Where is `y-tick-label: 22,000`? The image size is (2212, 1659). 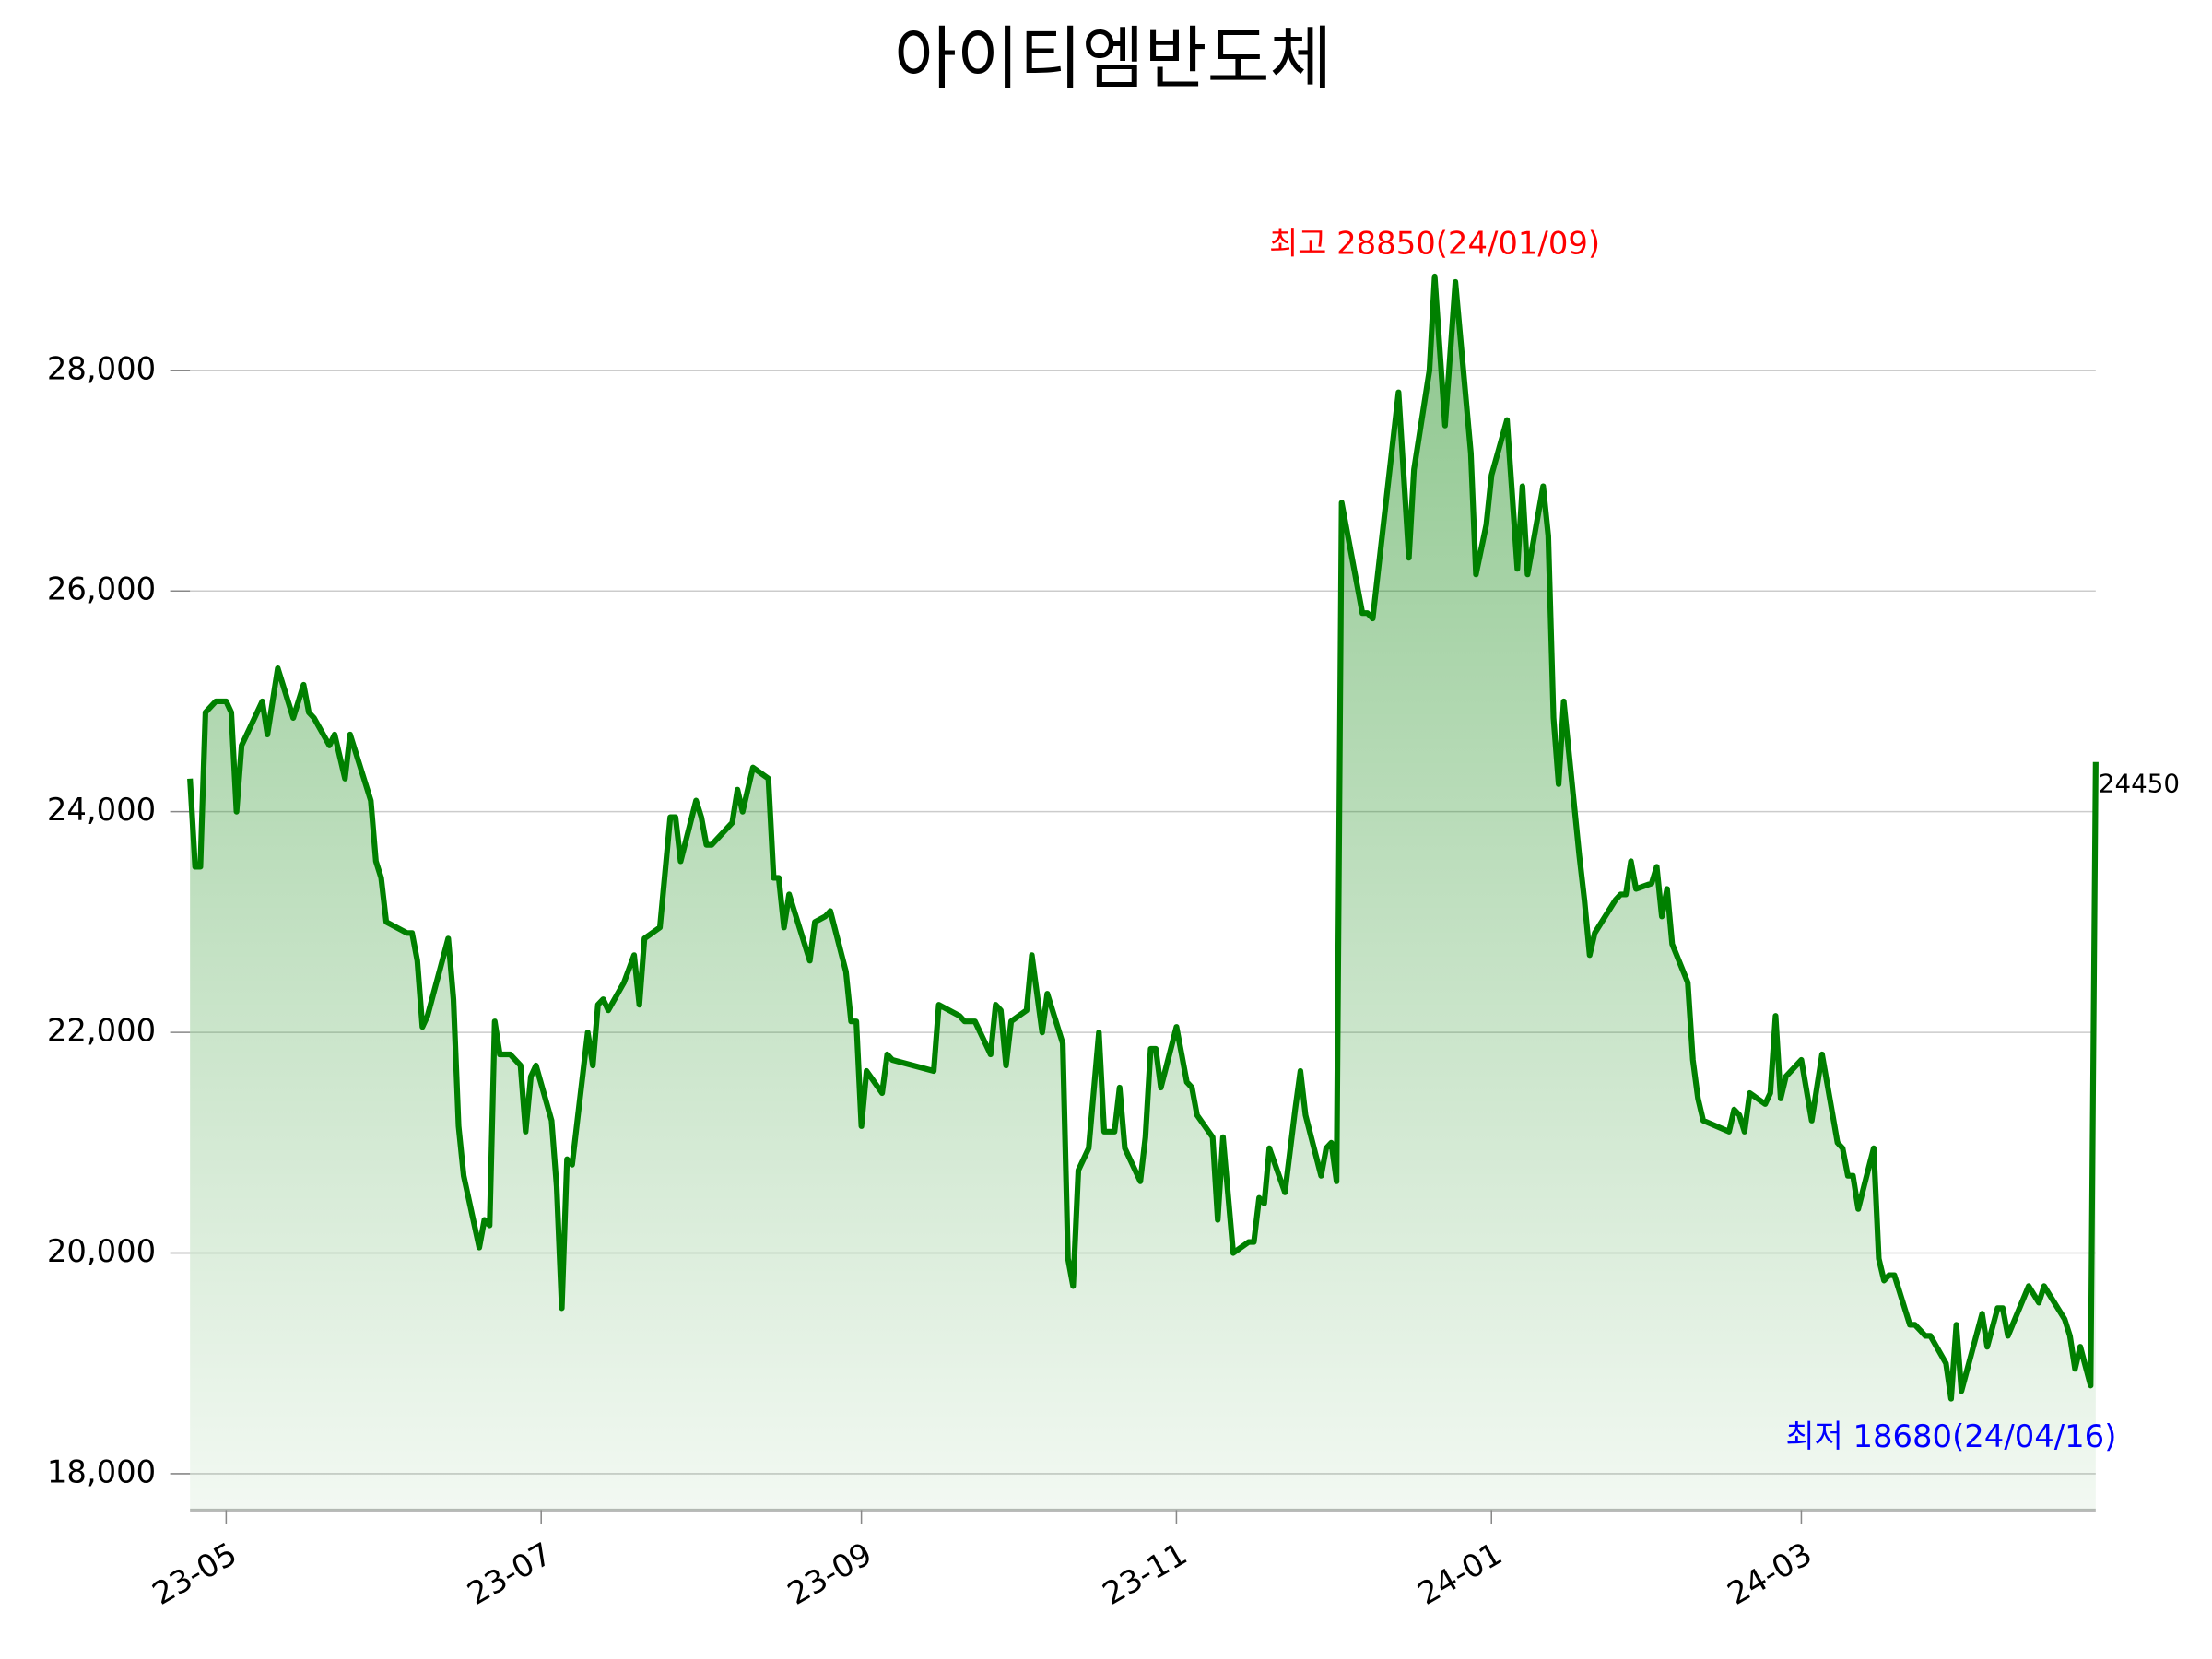
y-tick-label: 22,000 is located at coordinates (101, 1031).